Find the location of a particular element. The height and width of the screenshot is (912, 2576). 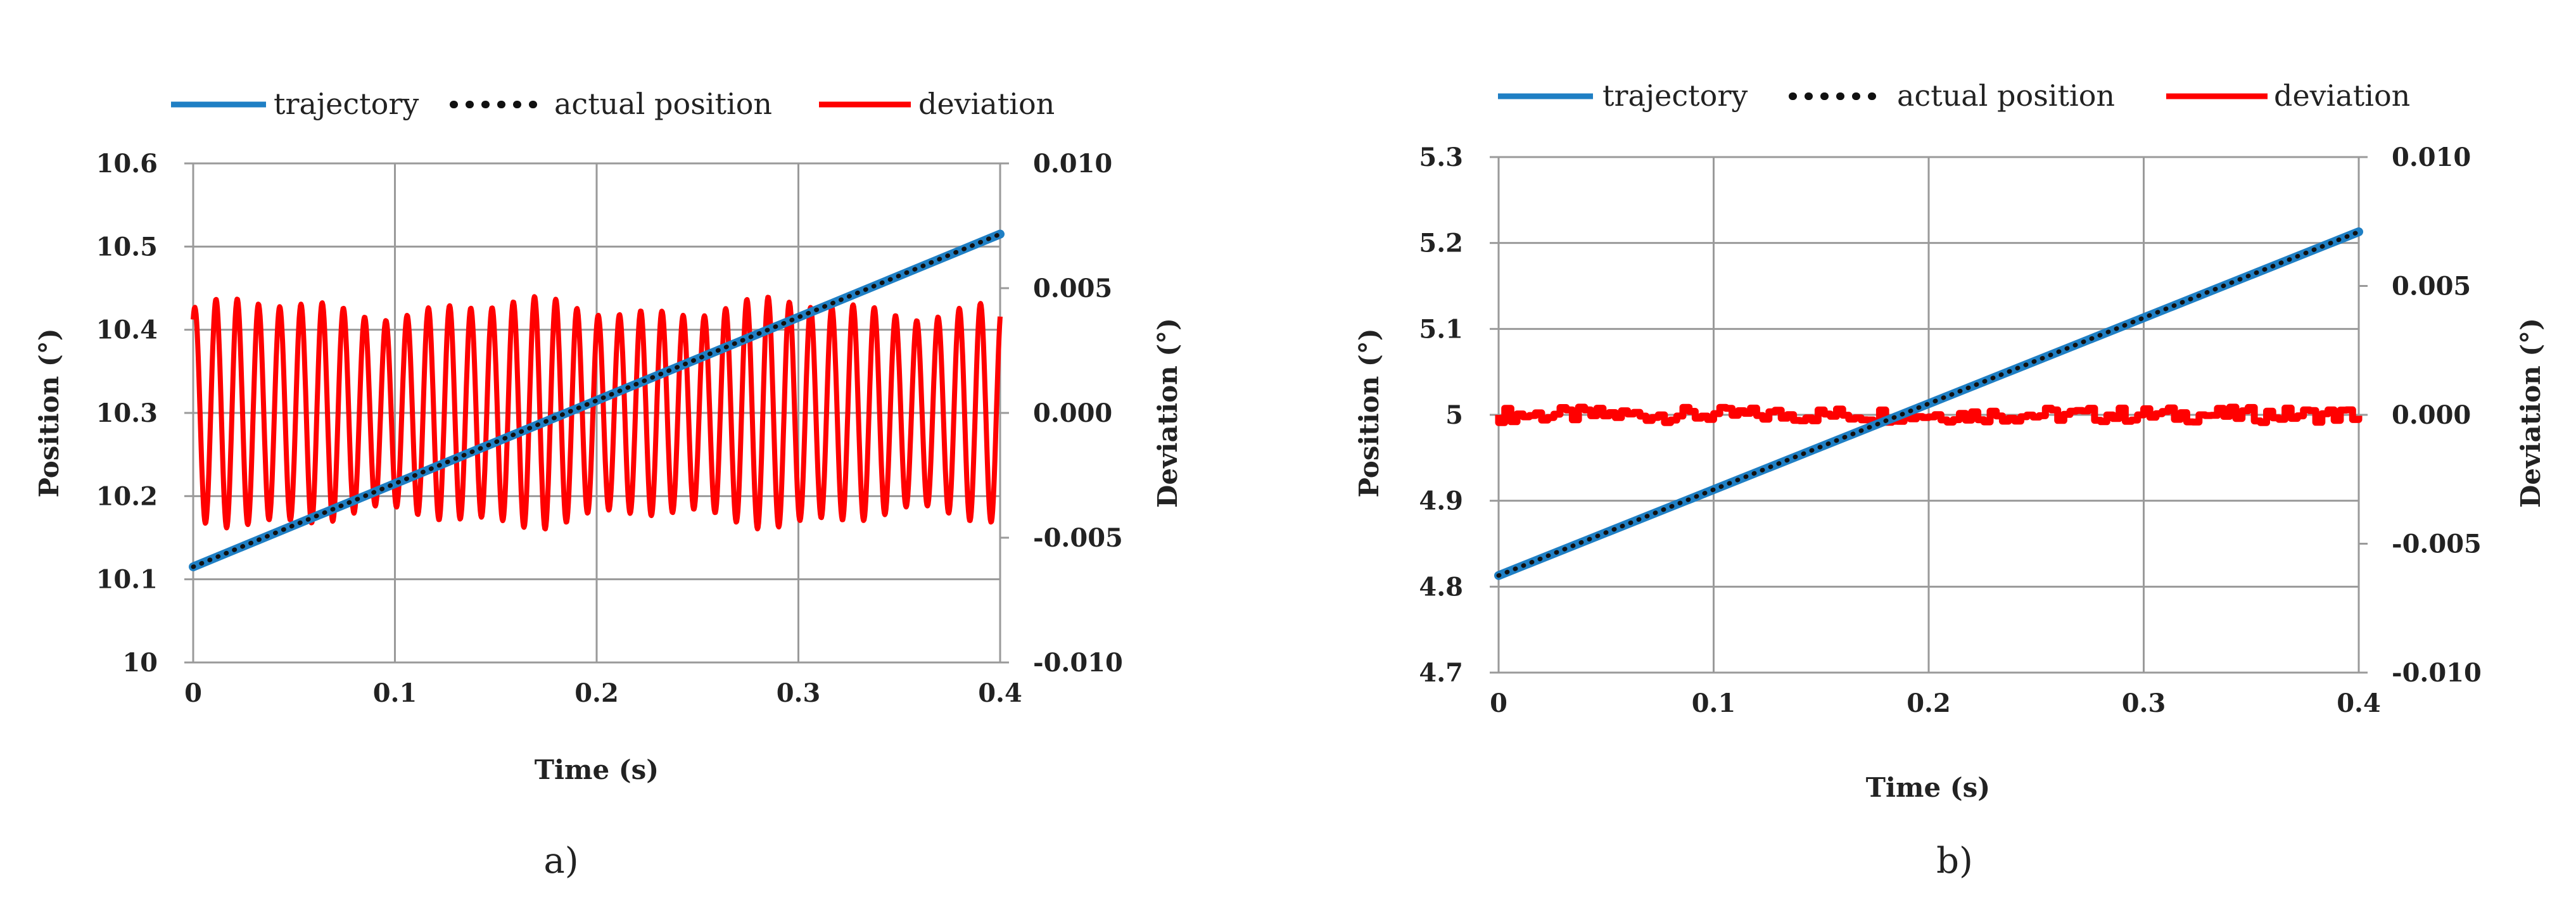

y-left-tick-label-a: 10.2 is located at coordinates (127, 496).